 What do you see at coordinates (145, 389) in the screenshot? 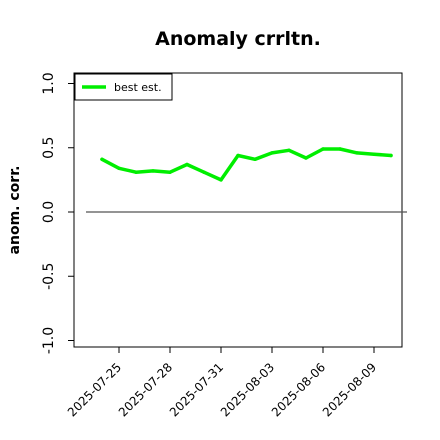
I see `x-tick-label: 2025-07-28` at bounding box center [145, 389].